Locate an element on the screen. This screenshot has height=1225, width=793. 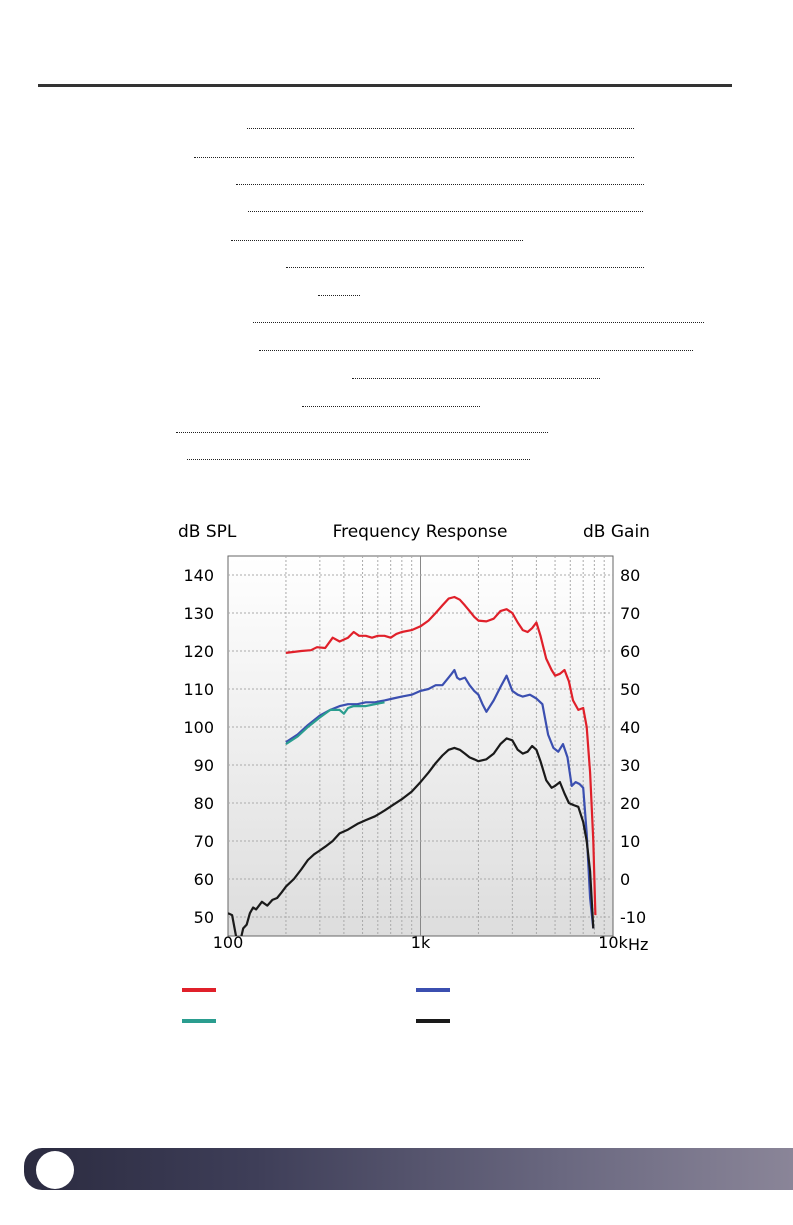
y-tick-label-left: 100 is located at coordinates (198, 727).